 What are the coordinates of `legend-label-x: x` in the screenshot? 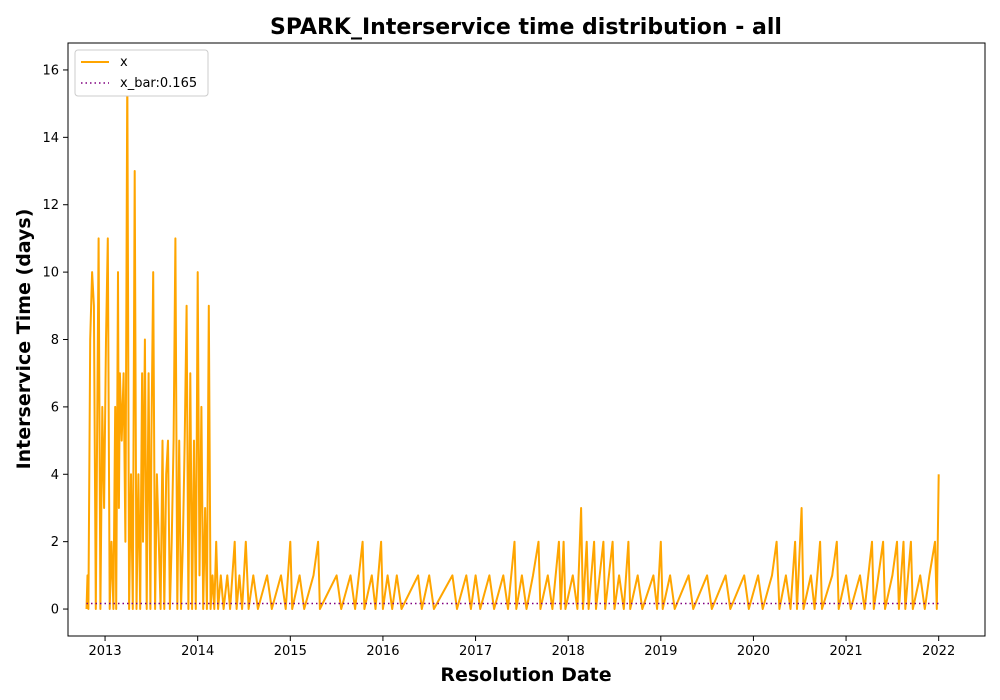 It's located at (124, 62).